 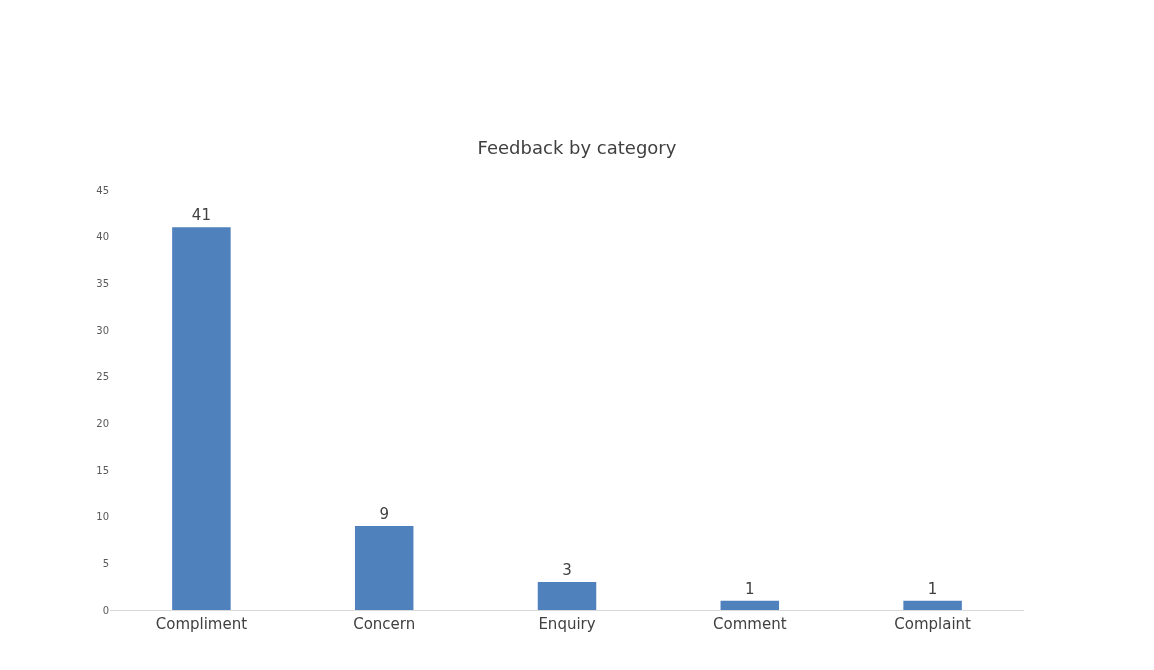 I want to click on y-tick-label: 15, so click(x=102, y=470).